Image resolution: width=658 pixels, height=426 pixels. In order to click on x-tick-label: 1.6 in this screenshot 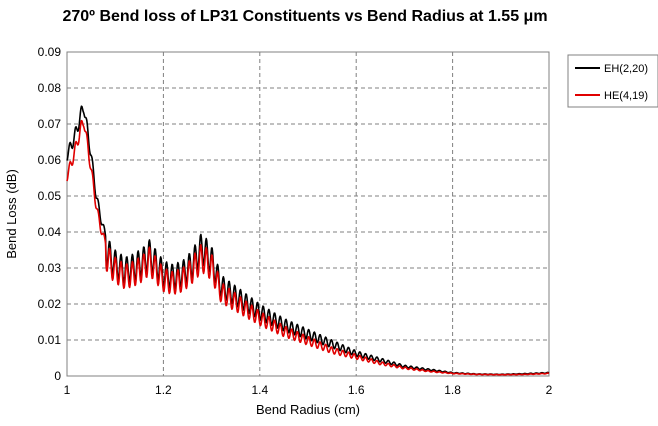, I will do `click(356, 390)`.